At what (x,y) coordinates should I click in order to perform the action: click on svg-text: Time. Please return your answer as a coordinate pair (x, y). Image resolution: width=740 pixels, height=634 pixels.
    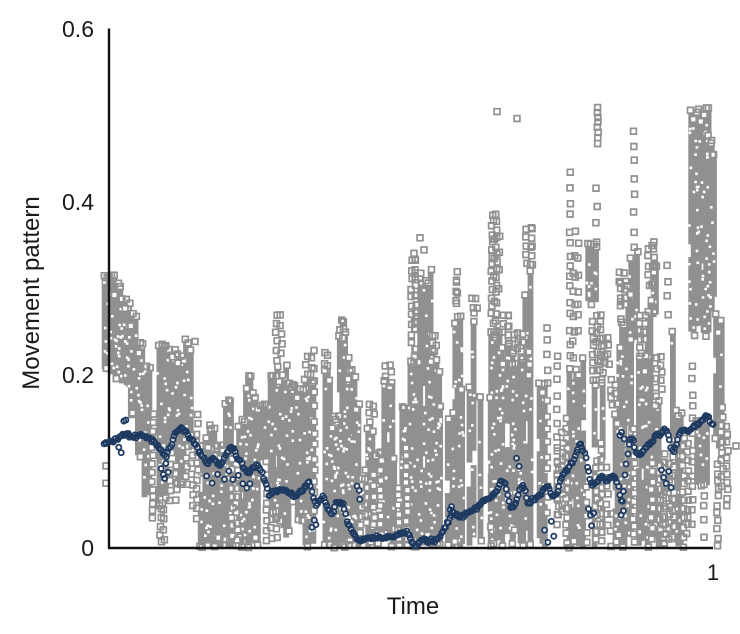
    Looking at the image, I should click on (413, 606).